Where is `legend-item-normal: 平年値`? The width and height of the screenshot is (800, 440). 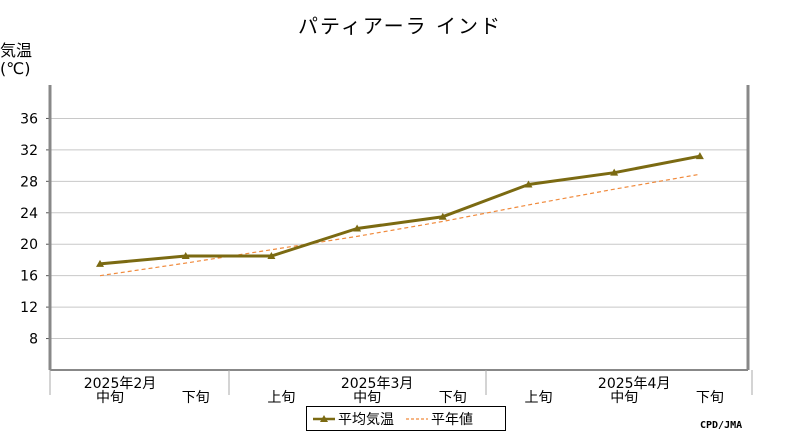 legend-item-normal: 平年値 is located at coordinates (439, 419).